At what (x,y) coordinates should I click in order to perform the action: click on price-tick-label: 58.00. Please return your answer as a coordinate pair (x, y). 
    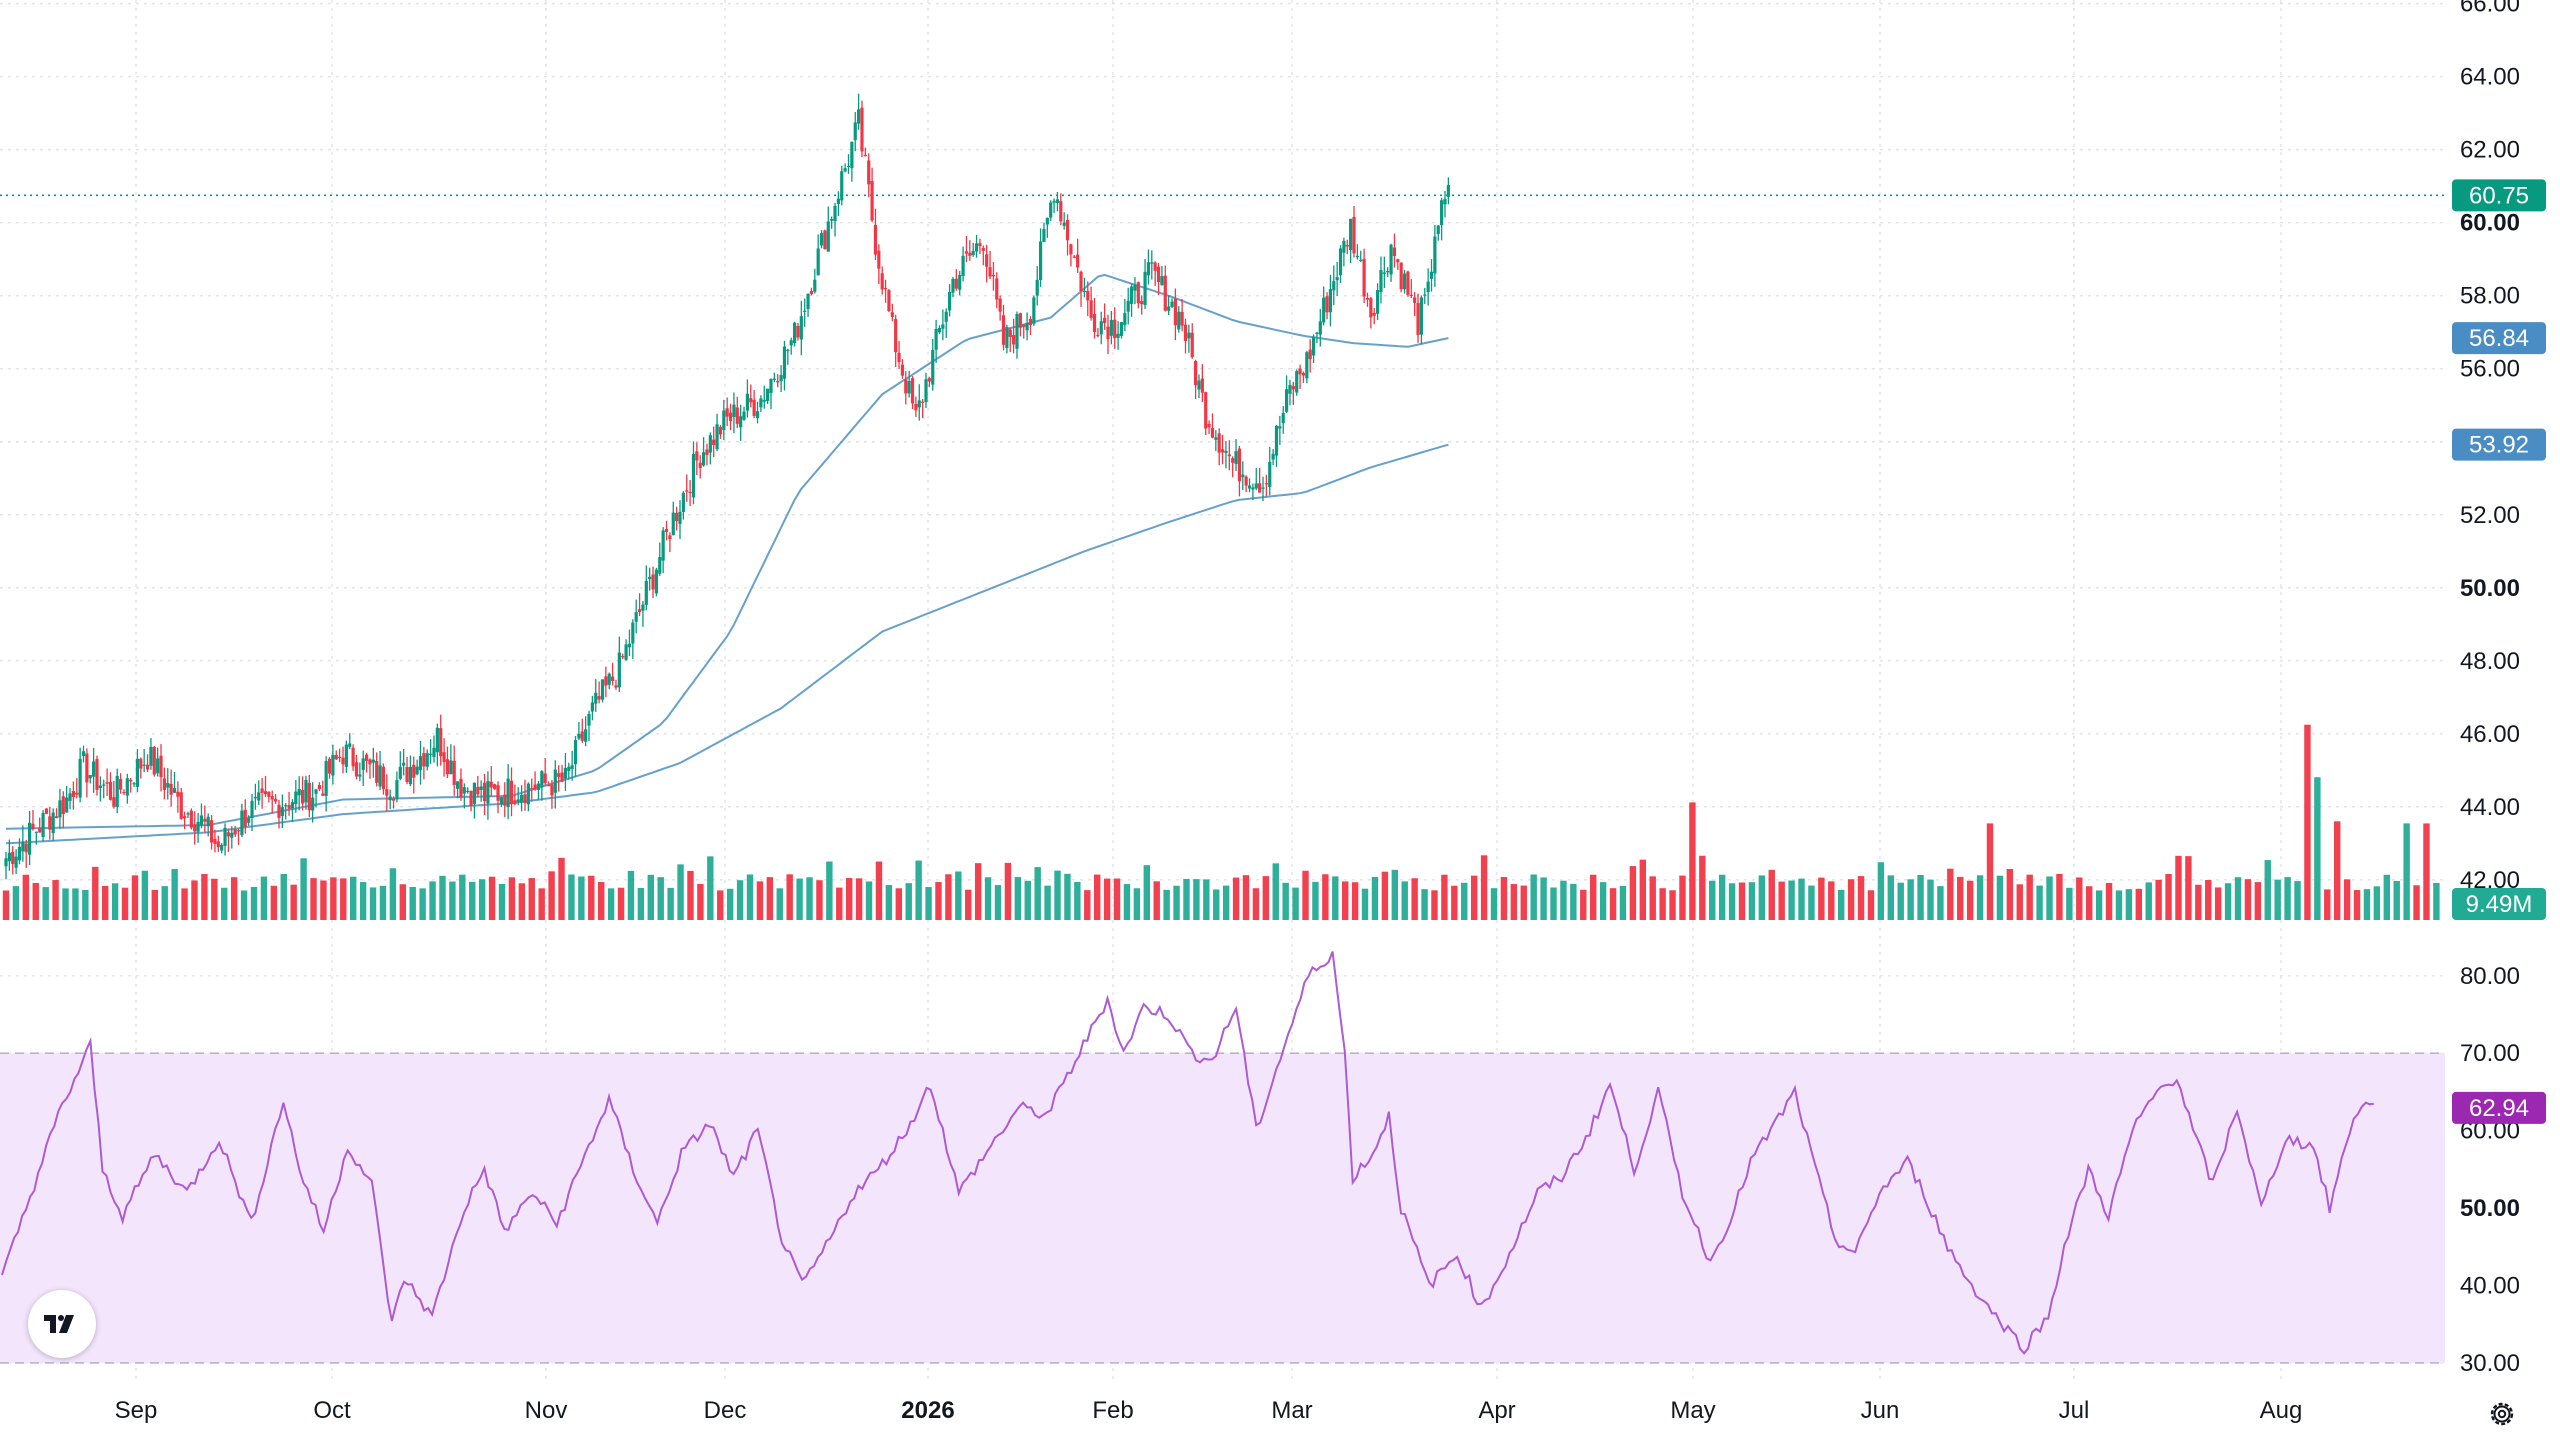
    Looking at the image, I should click on (2490, 296).